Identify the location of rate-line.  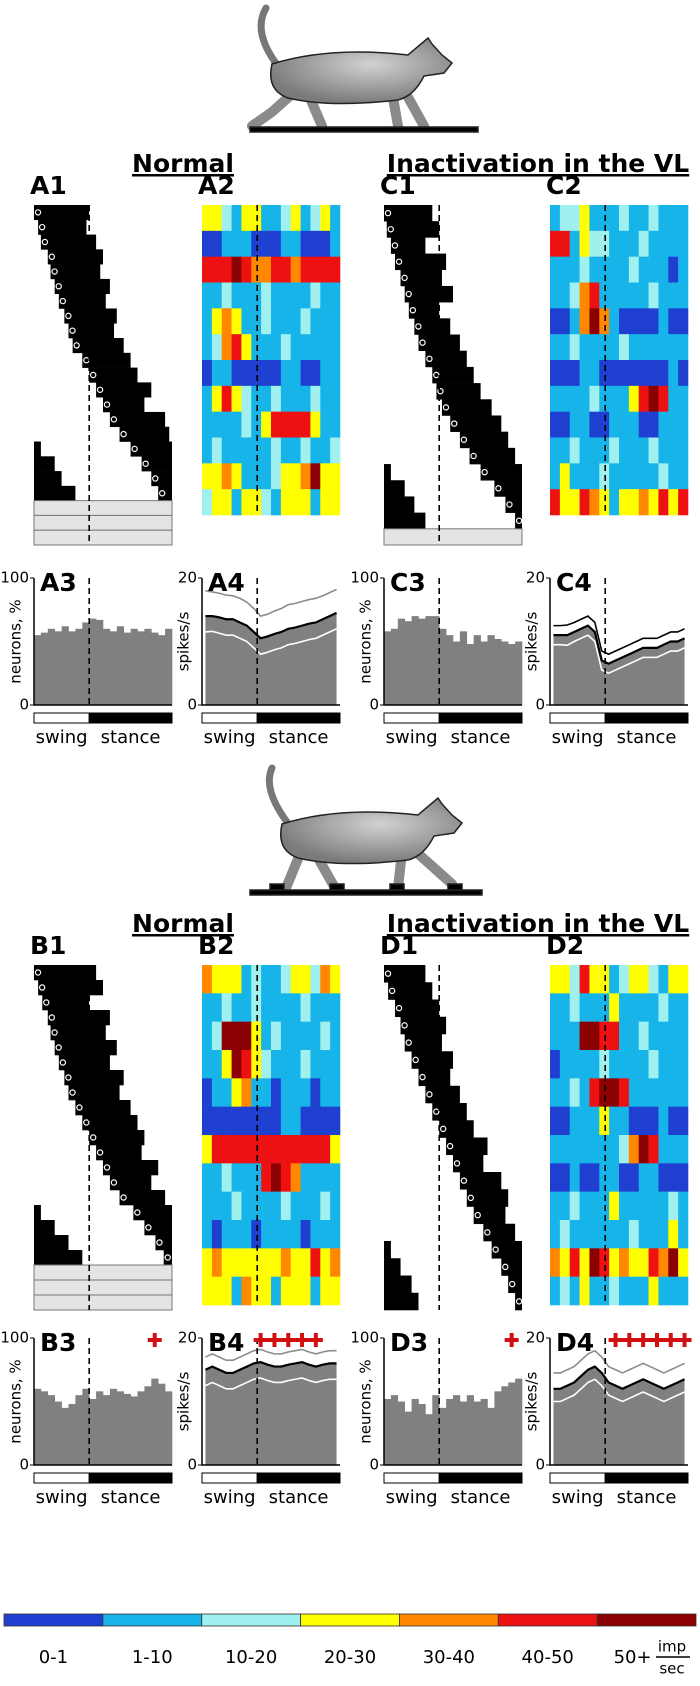
(619, 1390).